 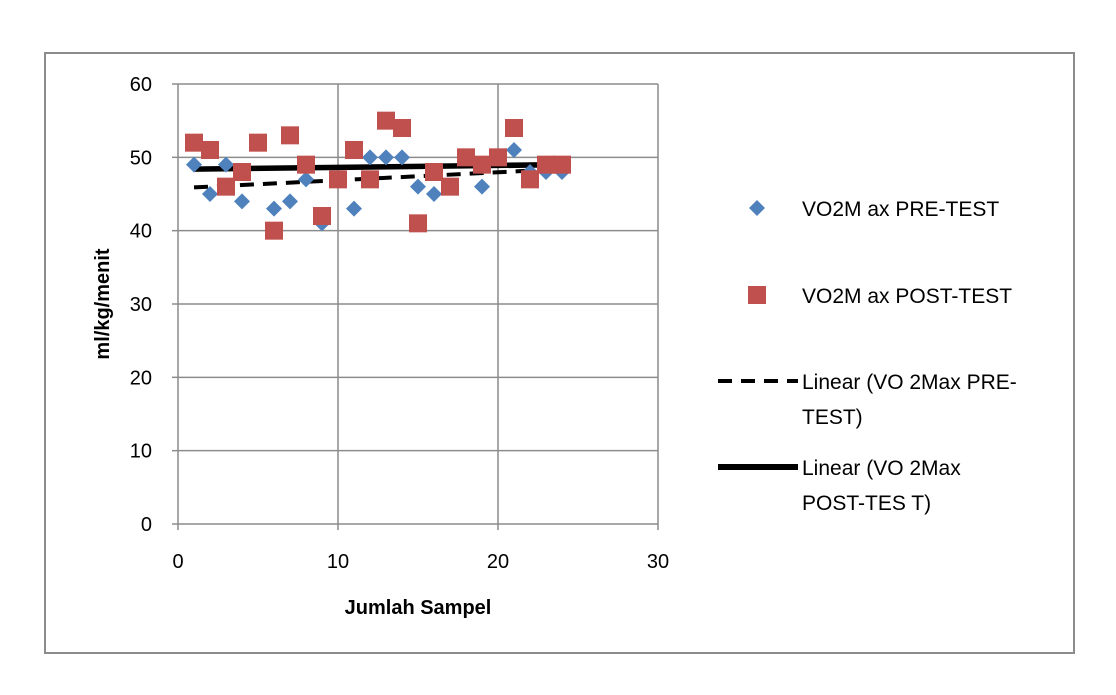 I want to click on x-axis-title: Jumlah Sampel, so click(x=418, y=608).